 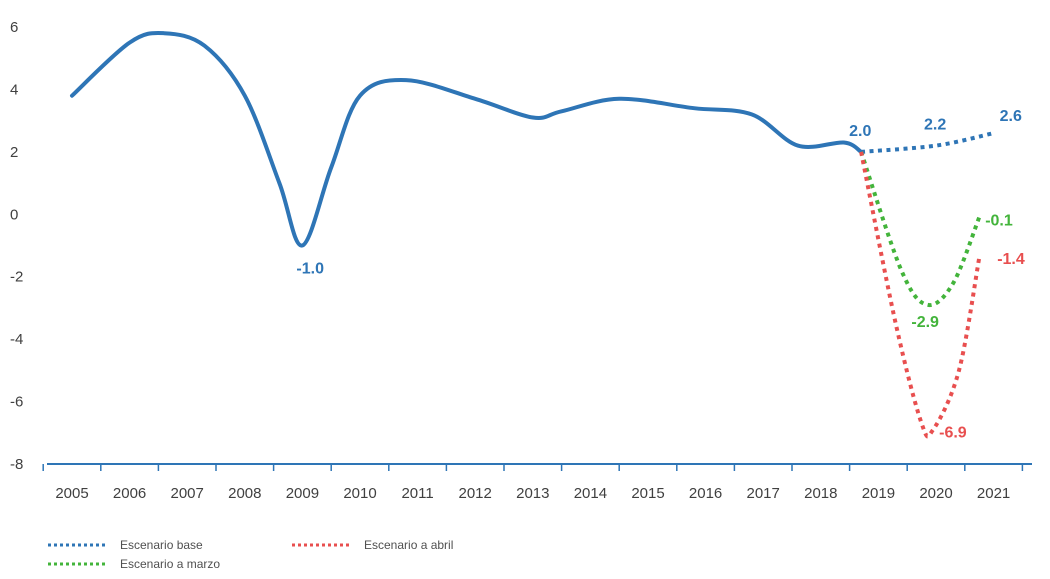 What do you see at coordinates (16, 464) in the screenshot?
I see `y-tick-label: -8` at bounding box center [16, 464].